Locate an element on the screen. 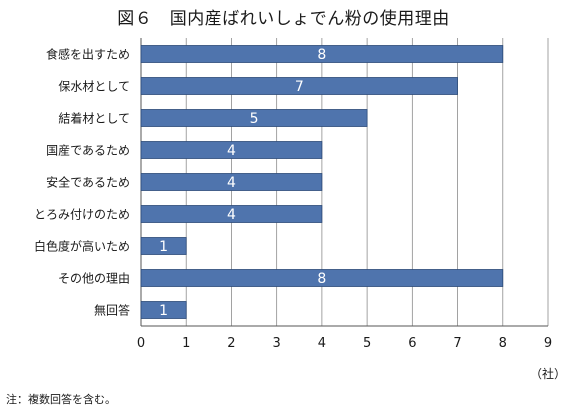  x-tick-label: 5 is located at coordinates (367, 343).